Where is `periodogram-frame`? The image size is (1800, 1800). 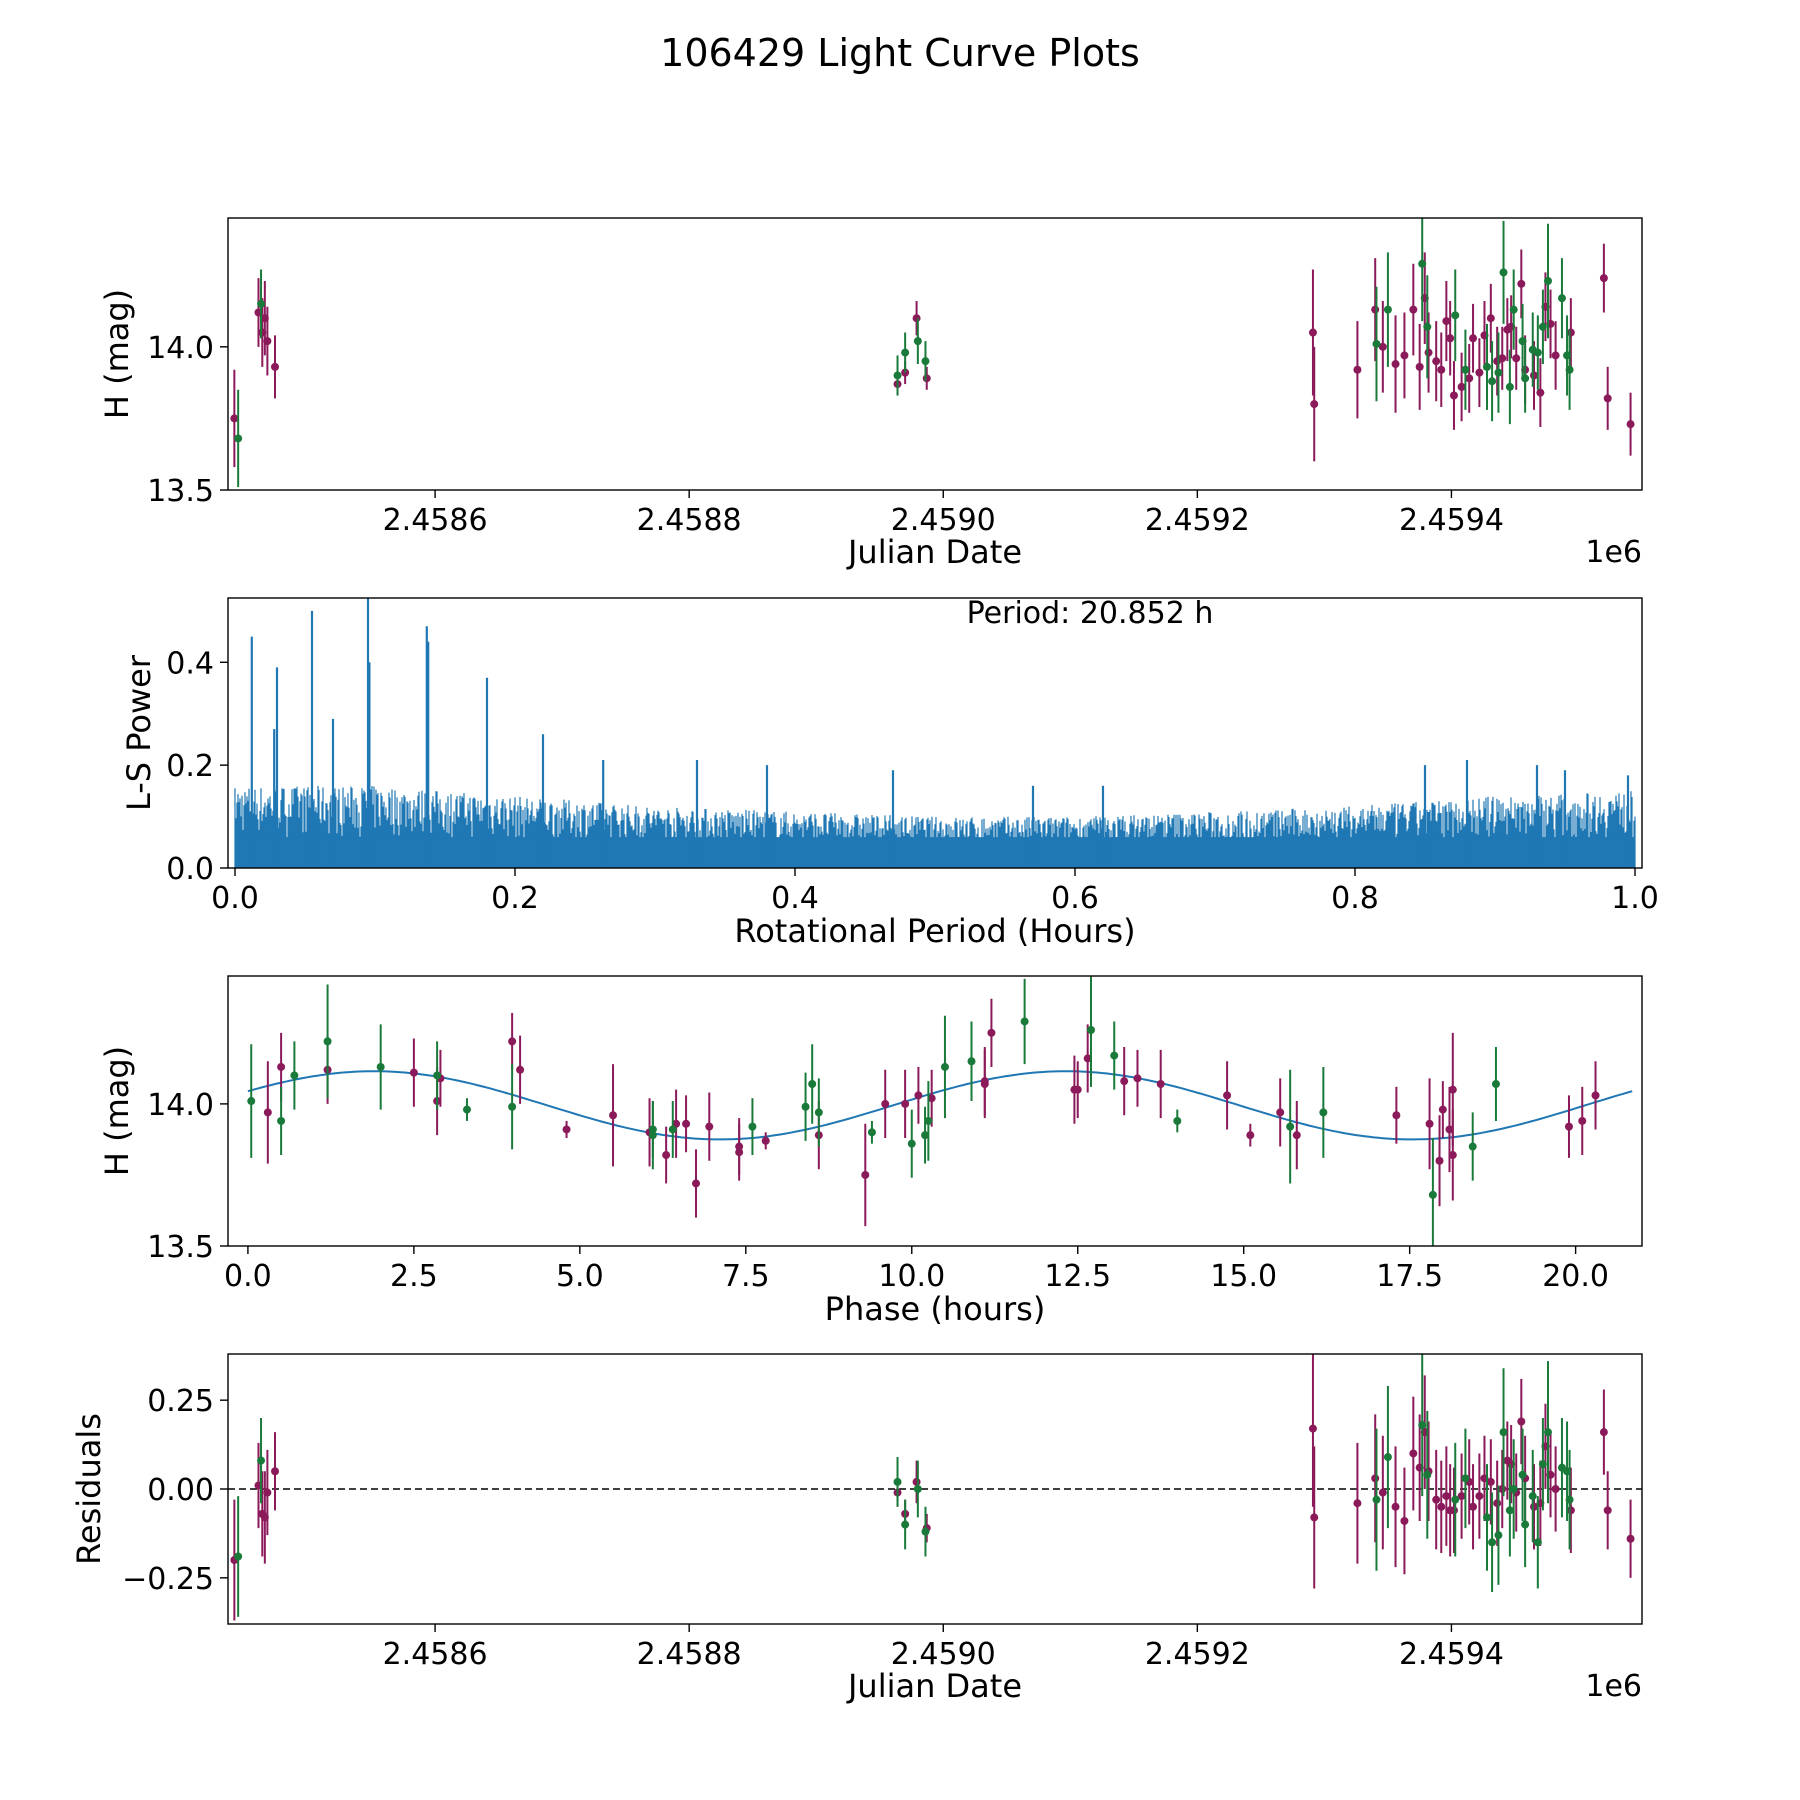 periodogram-frame is located at coordinates (935, 733).